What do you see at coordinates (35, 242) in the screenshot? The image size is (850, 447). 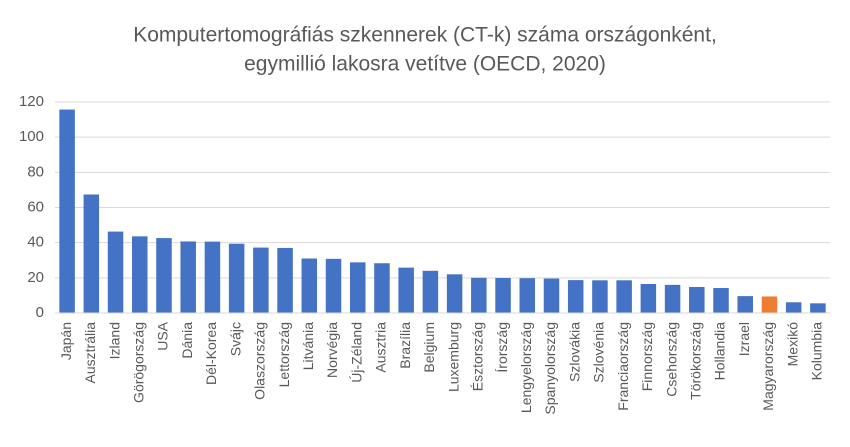 I see `y-tick-label: 40` at bounding box center [35, 242].